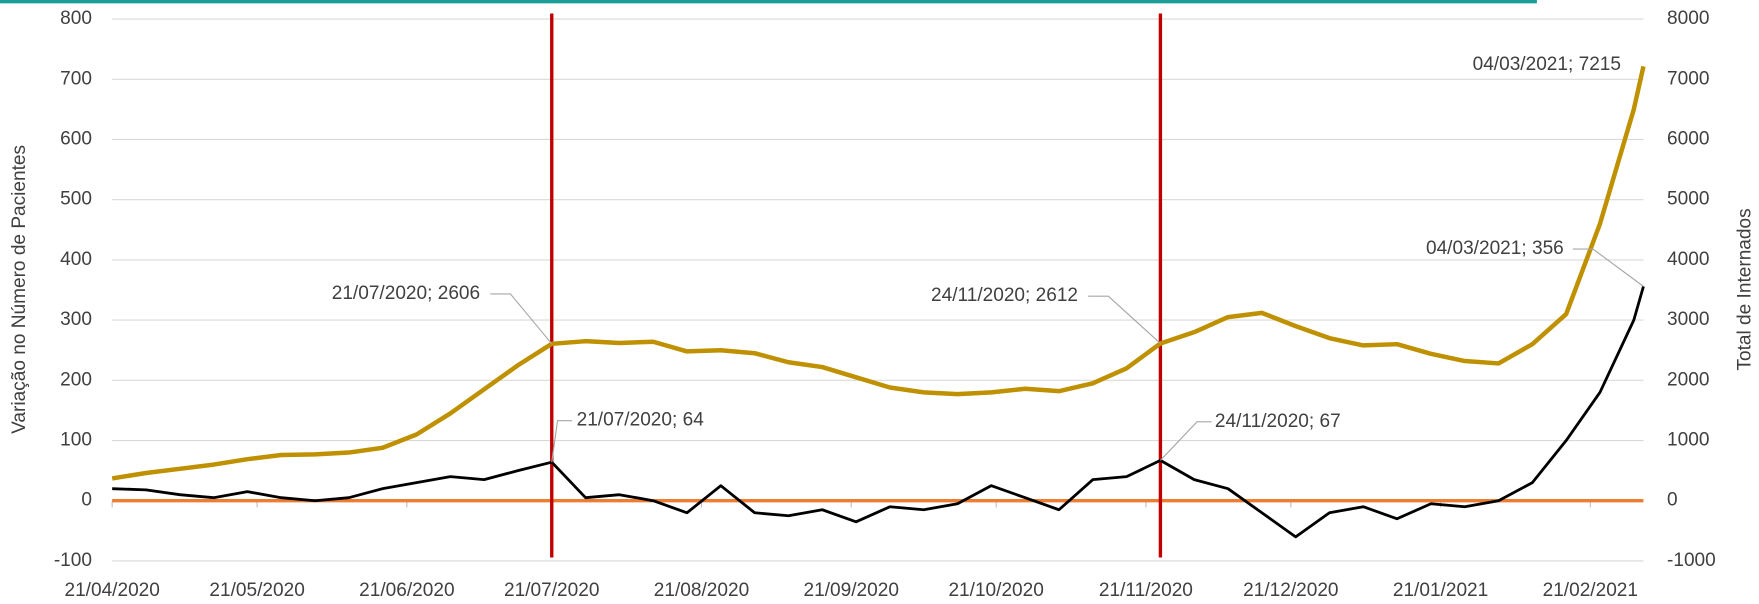 This screenshot has height=604, width=1759. What do you see at coordinates (1278, 421) in the screenshot?
I see `annotation-label: 24/11/2020; 67` at bounding box center [1278, 421].